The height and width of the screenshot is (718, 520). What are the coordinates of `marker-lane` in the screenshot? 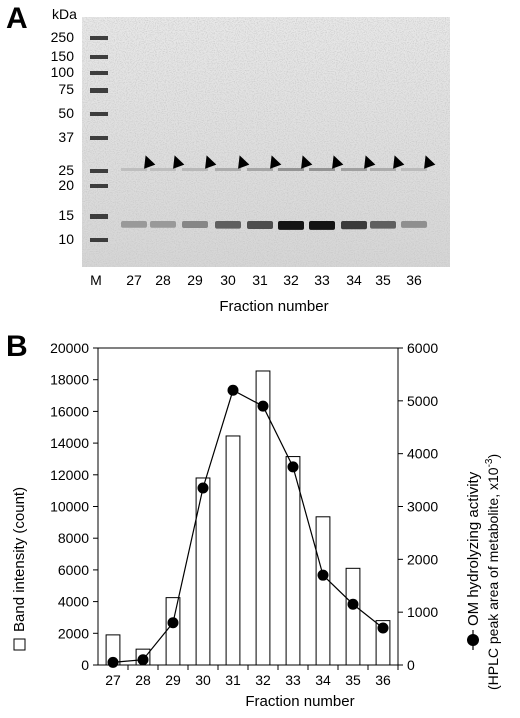 It's located at (99, 139).